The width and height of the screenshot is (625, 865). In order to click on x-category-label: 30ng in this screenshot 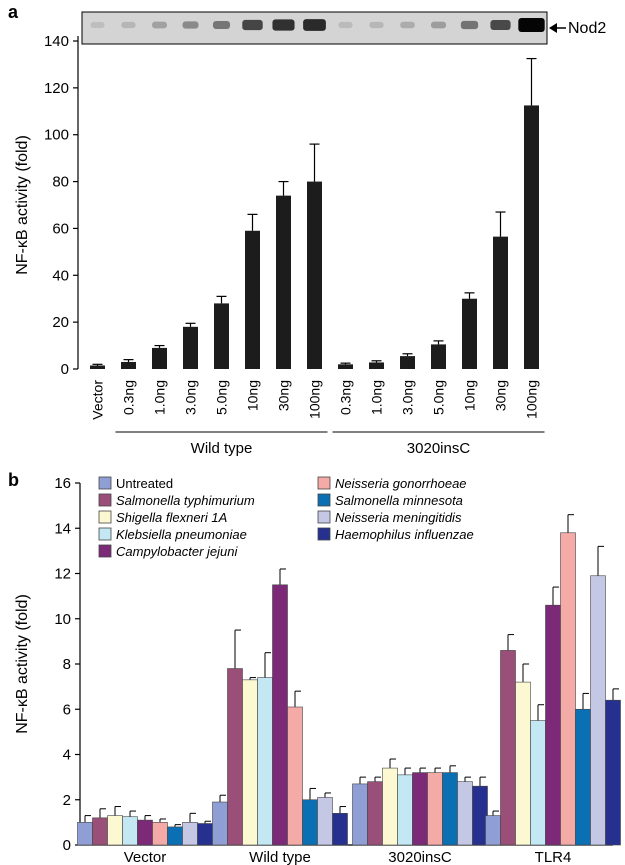, I will do `click(501, 395)`.